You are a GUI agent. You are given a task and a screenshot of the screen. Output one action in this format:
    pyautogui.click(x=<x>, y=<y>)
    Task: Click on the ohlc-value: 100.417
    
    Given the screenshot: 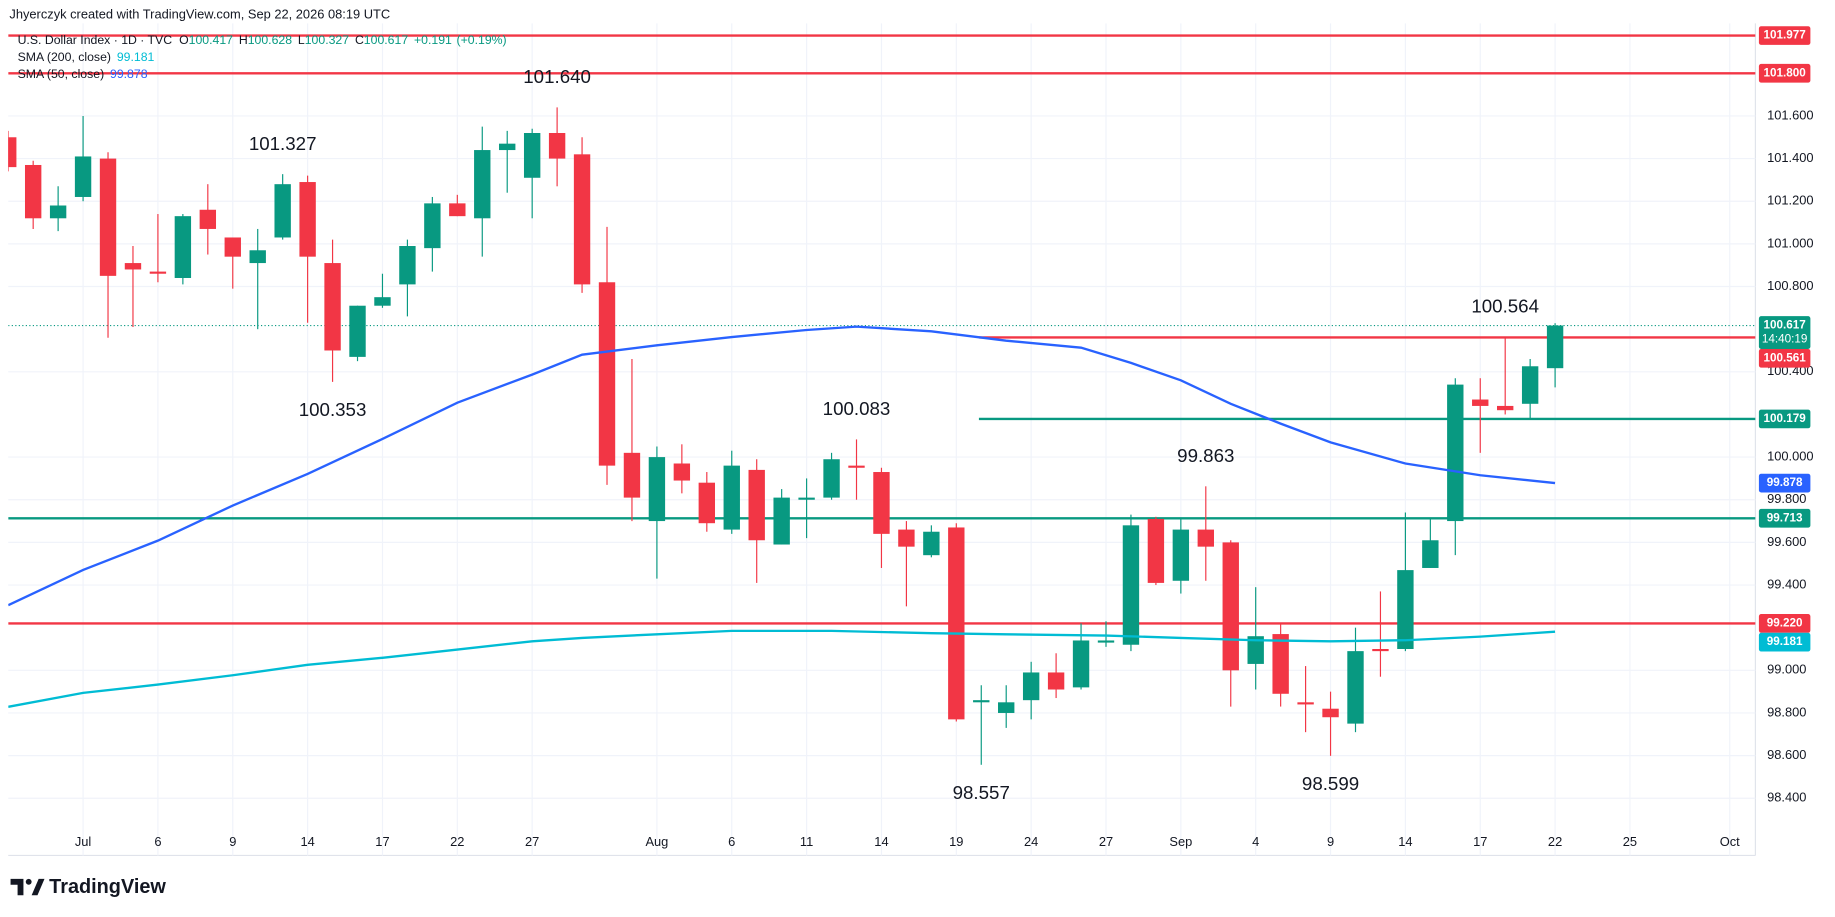 What is the action you would take?
    pyautogui.click(x=211, y=40)
    